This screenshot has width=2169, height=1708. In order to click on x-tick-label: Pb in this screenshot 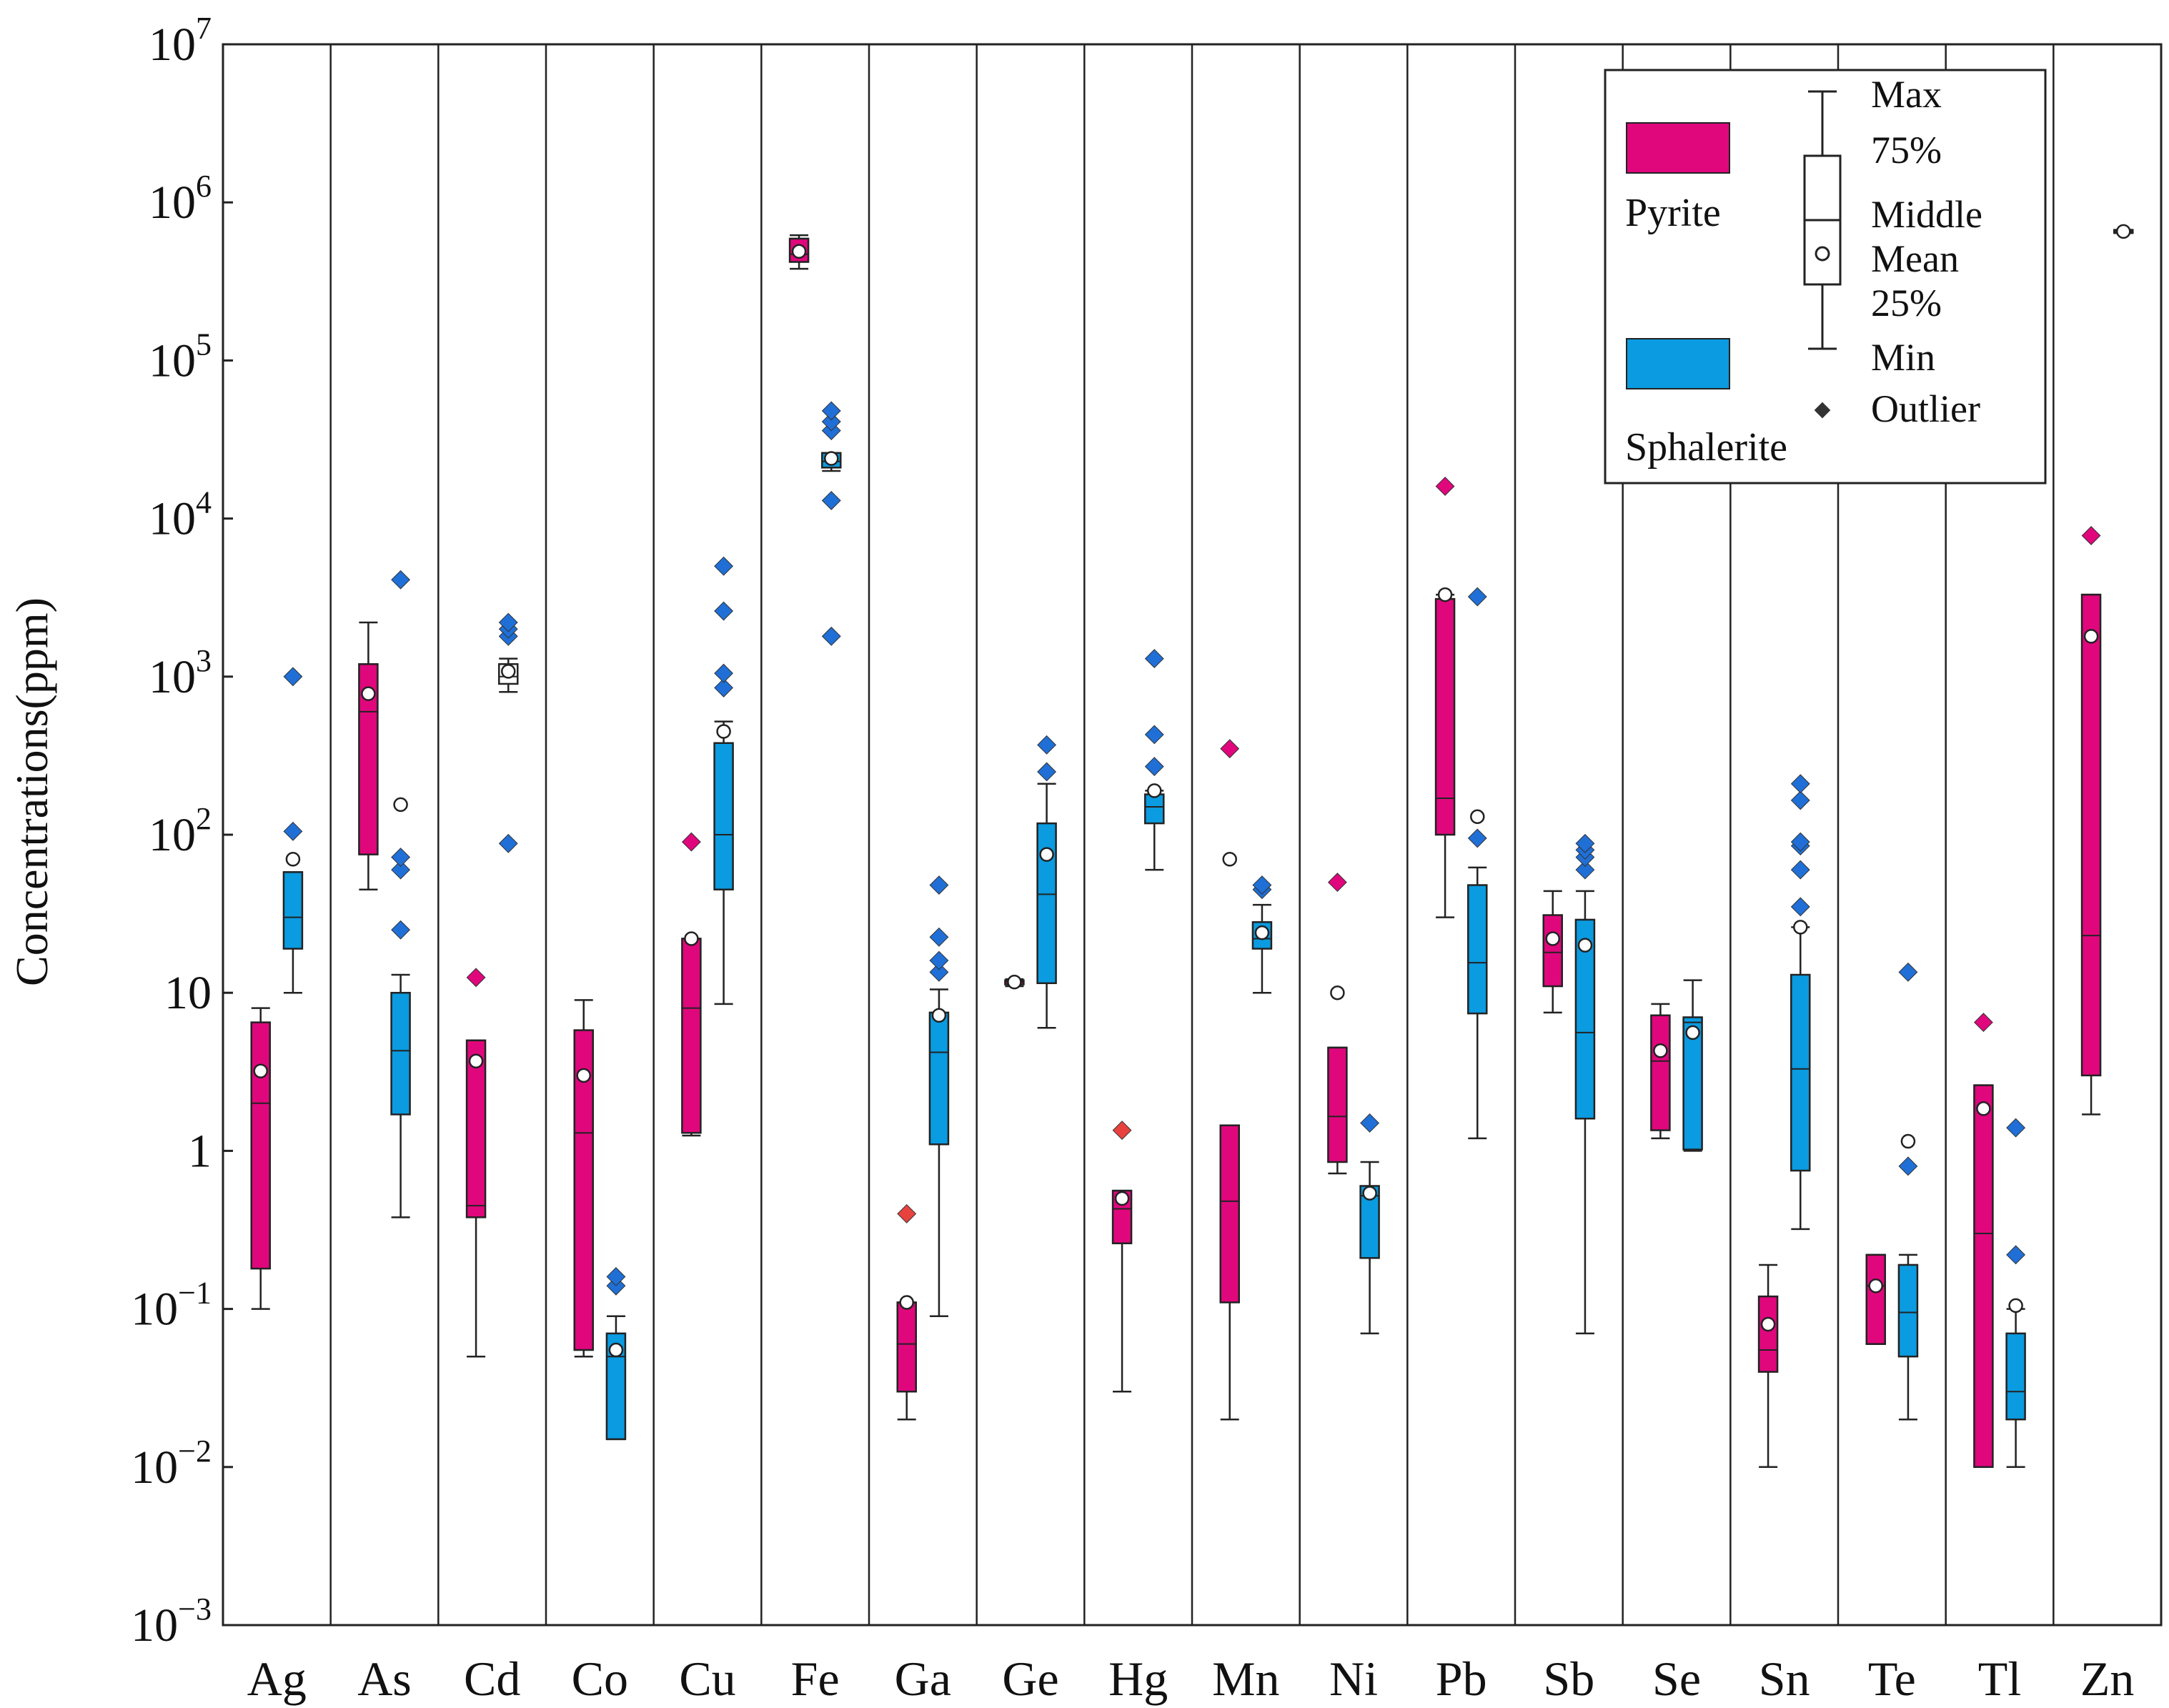, I will do `click(1461, 1679)`.